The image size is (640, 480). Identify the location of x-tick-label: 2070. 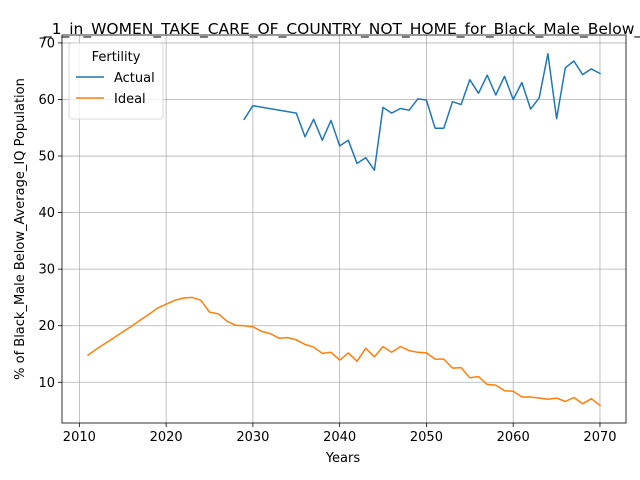
(599, 437).